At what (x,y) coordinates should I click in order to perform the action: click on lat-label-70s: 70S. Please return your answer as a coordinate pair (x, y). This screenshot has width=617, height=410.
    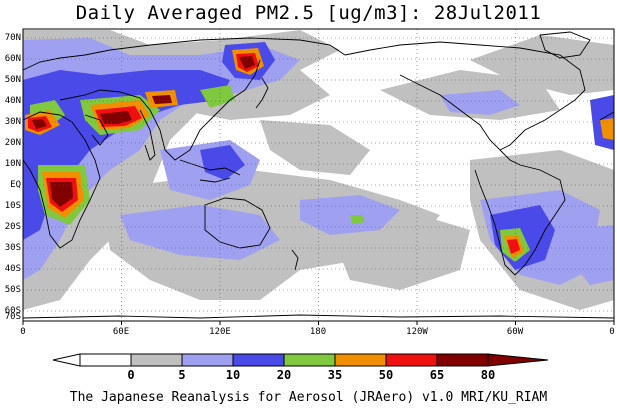
    Looking at the image, I should click on (12, 317).